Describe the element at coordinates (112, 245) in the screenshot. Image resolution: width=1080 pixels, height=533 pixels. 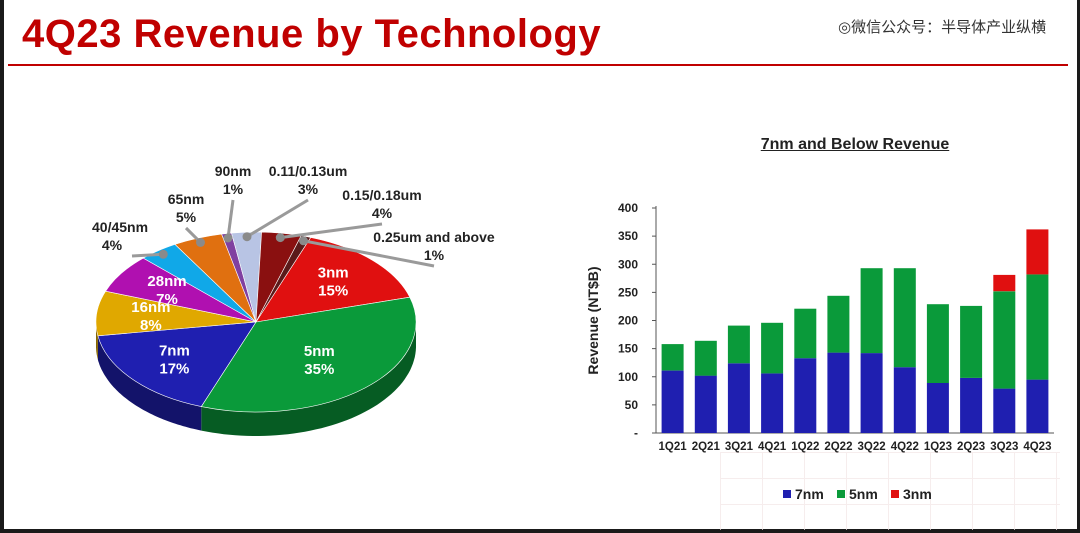
I see `pie-pct-40-45nm: 4%` at that location.